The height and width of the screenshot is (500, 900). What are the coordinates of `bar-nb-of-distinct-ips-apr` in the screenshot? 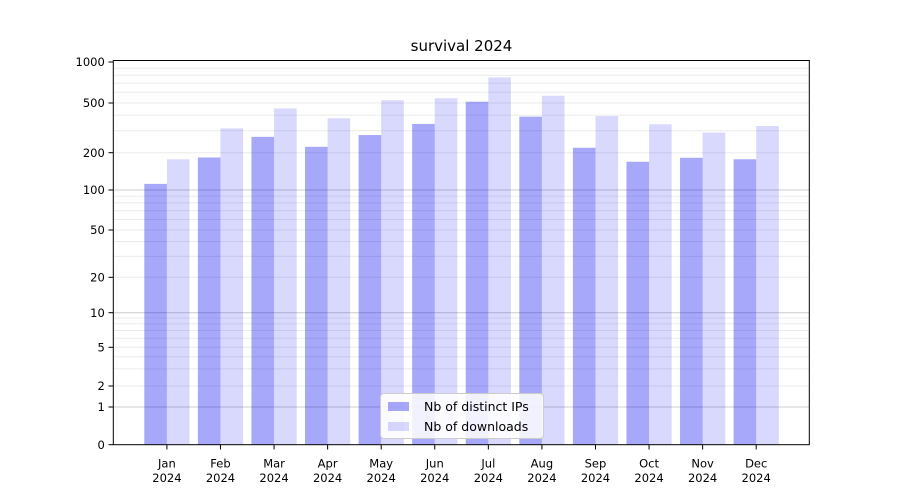 It's located at (316, 295).